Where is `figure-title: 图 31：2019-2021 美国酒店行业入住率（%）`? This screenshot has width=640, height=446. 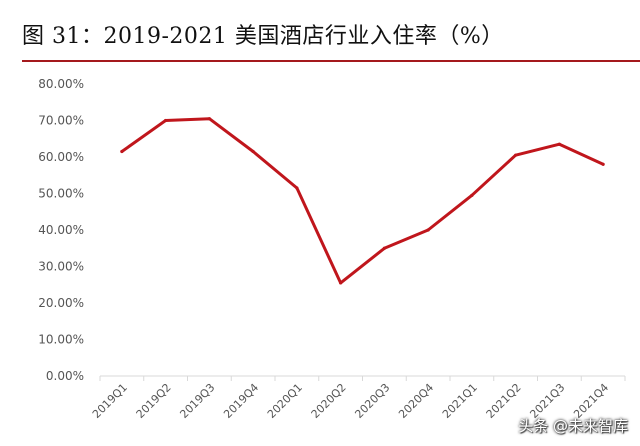 figure-title: 图 31：2019-2021 美国酒店行业入住率（%） is located at coordinates (263, 36).